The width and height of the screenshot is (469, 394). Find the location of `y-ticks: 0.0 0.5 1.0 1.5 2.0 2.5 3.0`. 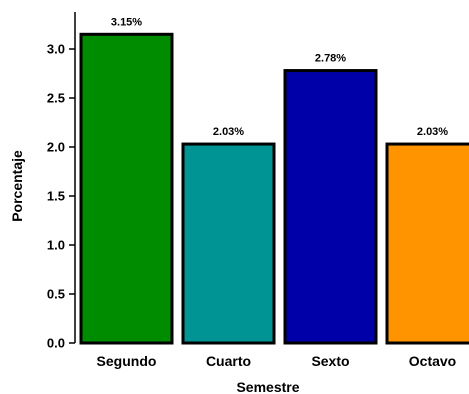

y-ticks: 0.0 0.5 1.0 1.5 2.0 2.5 3.0 is located at coordinates (61, 196).